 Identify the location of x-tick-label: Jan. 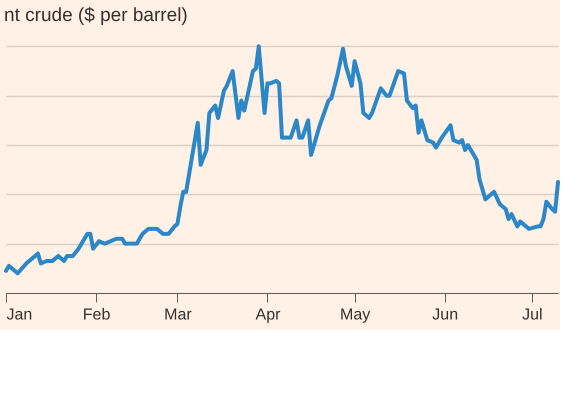
(19, 315).